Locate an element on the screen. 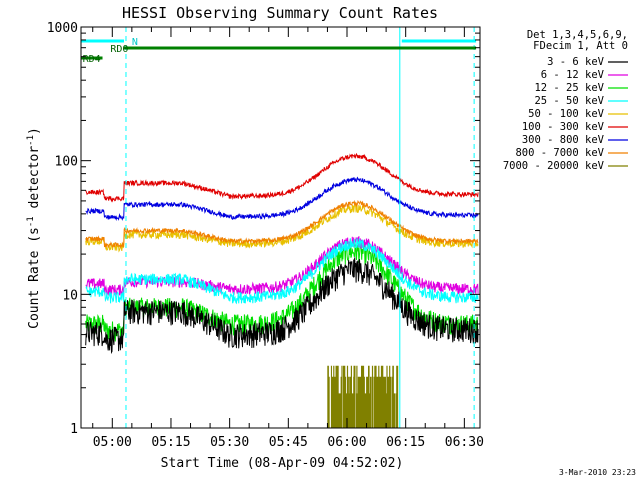 This screenshot has height=480, width=640. y-tick-label: 1000 is located at coordinates (62, 28).